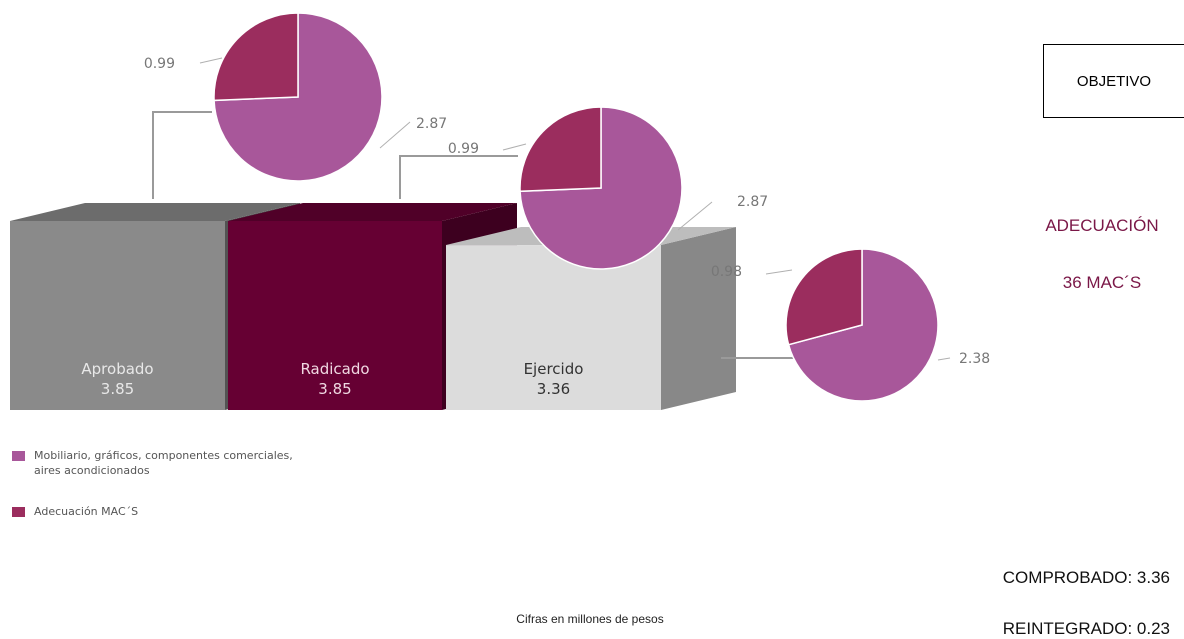  I want to click on pie-aprobado-leader-adecuacion, so click(211, 60).